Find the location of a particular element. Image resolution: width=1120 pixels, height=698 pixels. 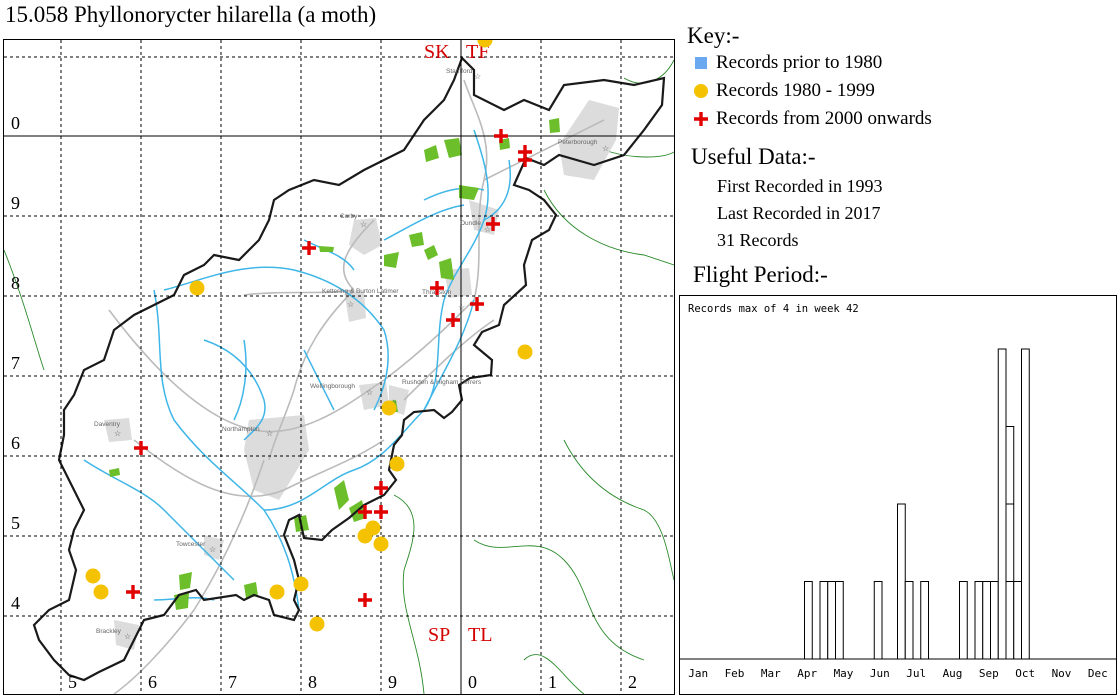

chart-bars is located at coordinates (917, 504).